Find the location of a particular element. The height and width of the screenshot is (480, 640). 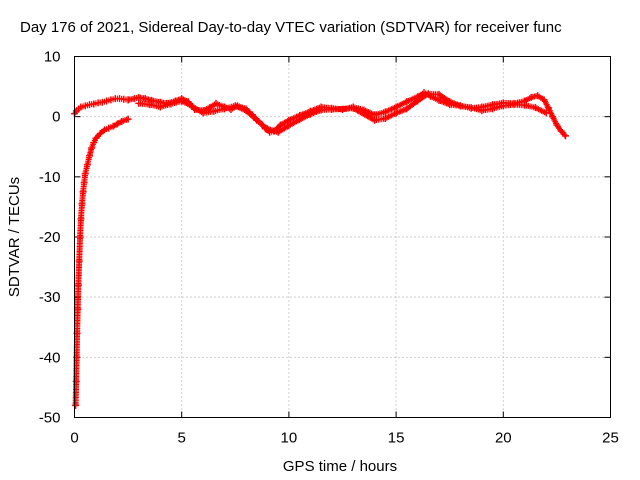

x-tick-label: 25 is located at coordinates (610, 438).